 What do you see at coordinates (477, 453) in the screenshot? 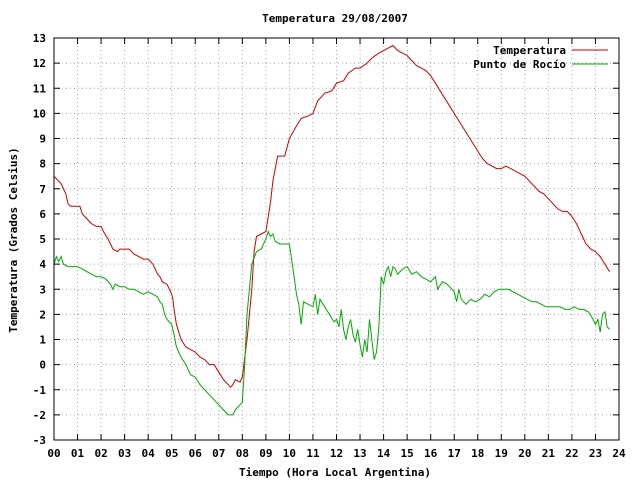
I see `x-tick-label: 18` at bounding box center [477, 453].